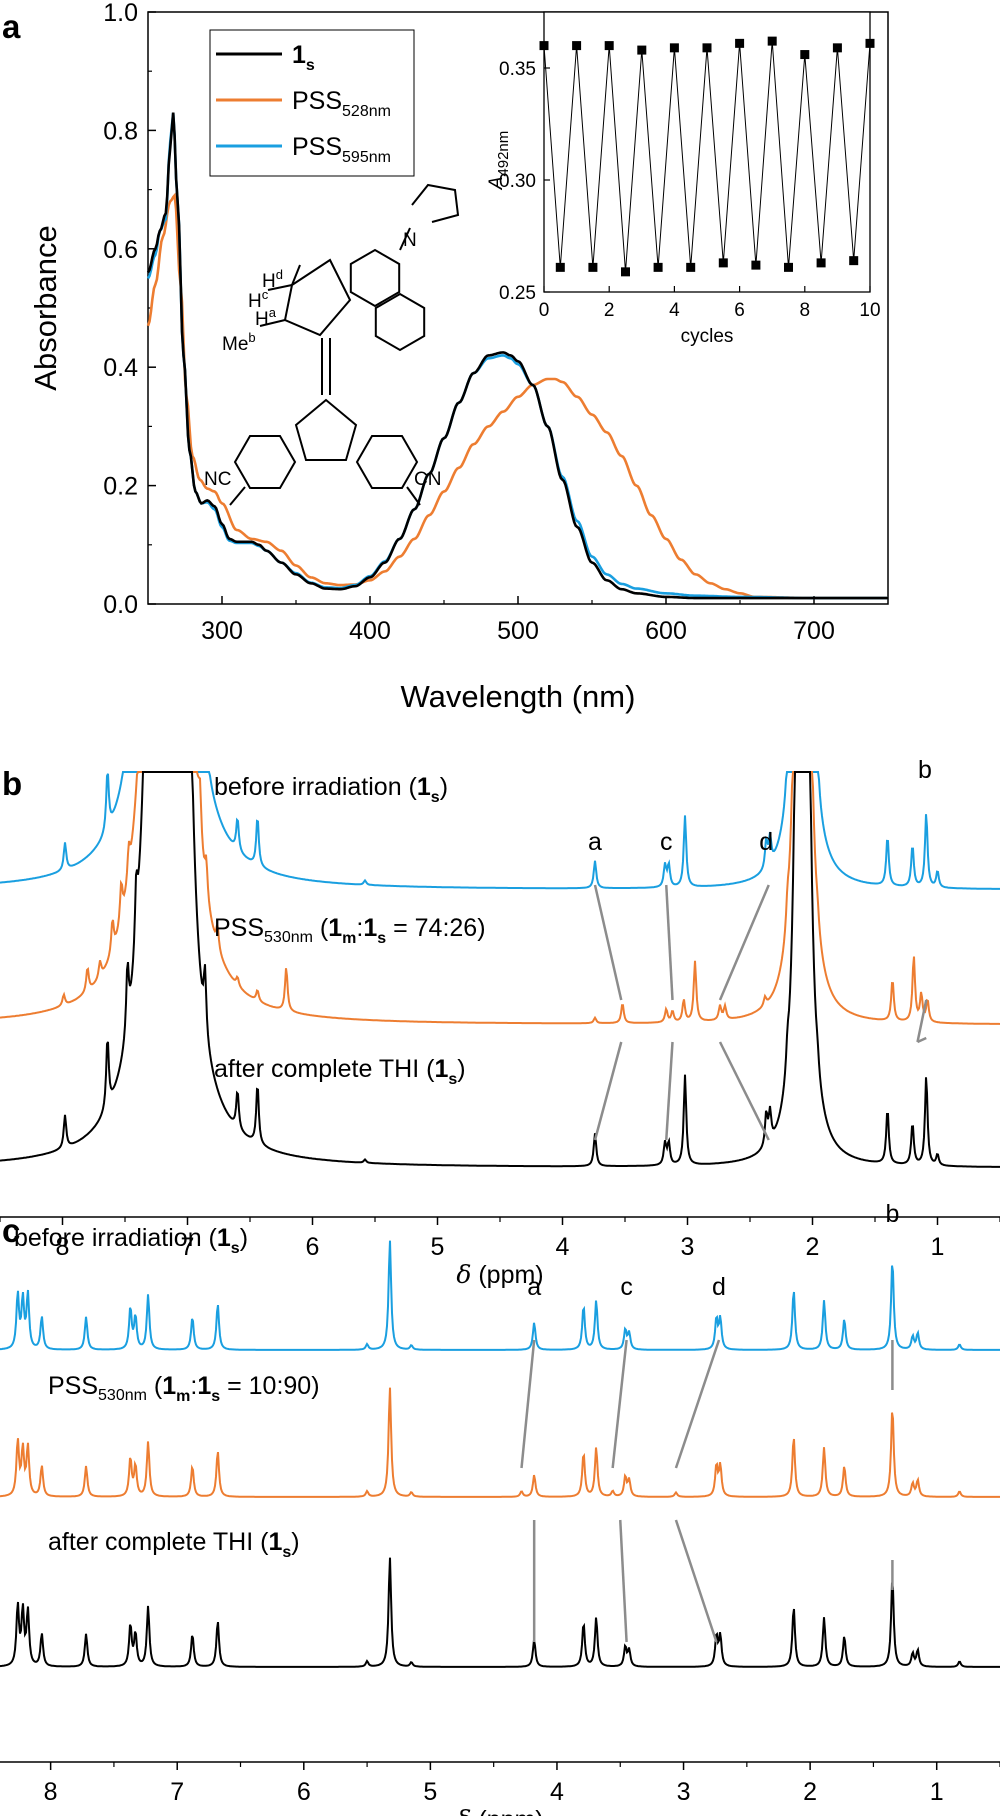 The image size is (1000, 1816). What do you see at coordinates (258, 299) in the screenshot?
I see `label-hc: Hc` at bounding box center [258, 299].